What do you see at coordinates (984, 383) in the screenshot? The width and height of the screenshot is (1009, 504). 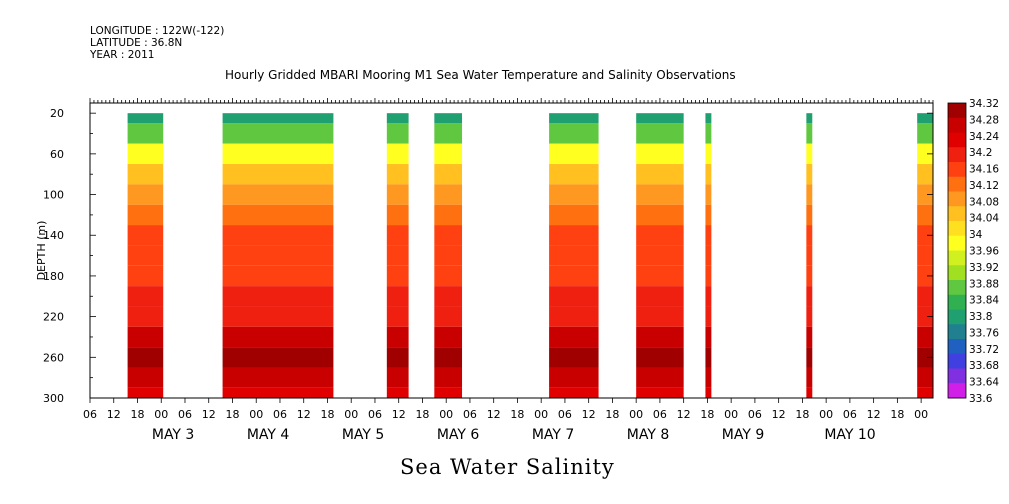 I see `colorbar-label: 33.64` at bounding box center [984, 383].